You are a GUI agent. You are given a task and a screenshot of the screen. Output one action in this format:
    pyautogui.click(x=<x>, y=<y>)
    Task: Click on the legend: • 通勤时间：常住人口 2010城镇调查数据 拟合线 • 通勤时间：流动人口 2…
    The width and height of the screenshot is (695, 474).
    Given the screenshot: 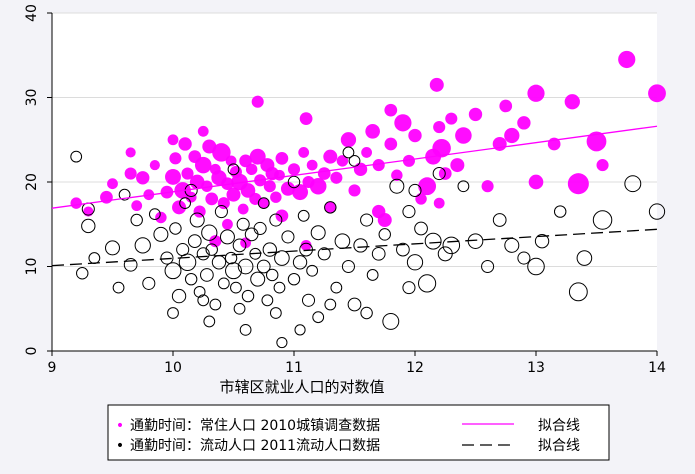 What is the action you would take?
    pyautogui.click(x=358, y=432)
    